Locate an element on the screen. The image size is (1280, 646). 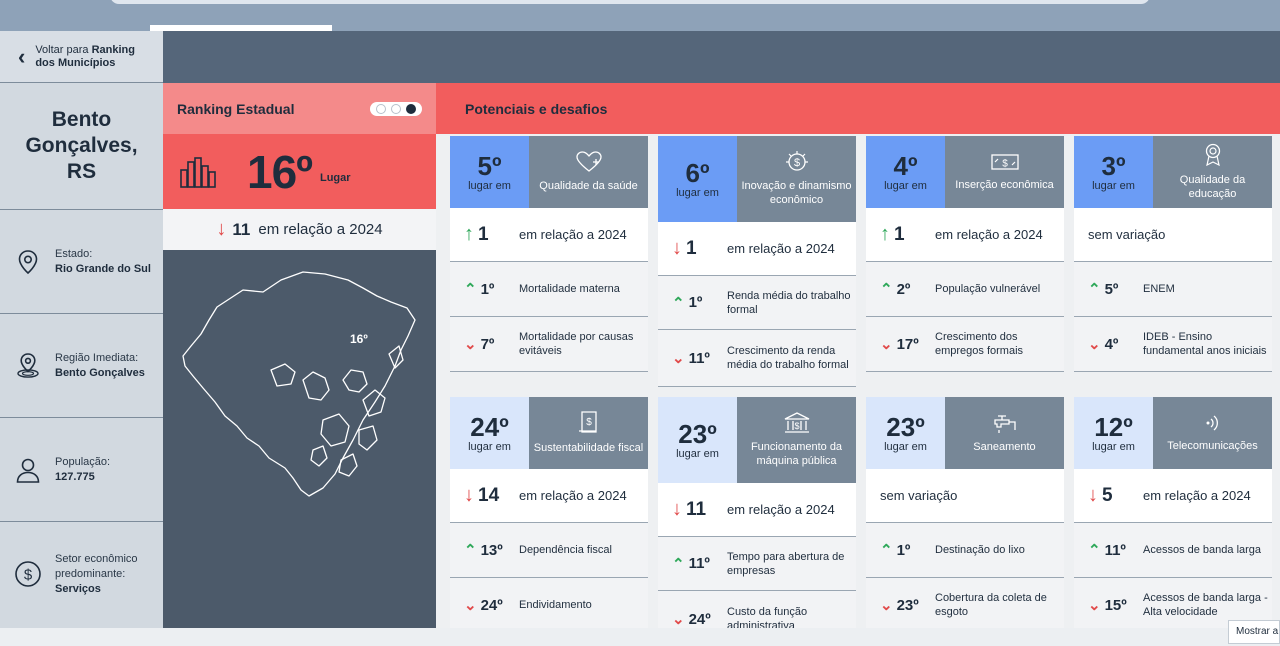
card-category: $ Inovação e dinamismo econômico is located at coordinates (796, 179).